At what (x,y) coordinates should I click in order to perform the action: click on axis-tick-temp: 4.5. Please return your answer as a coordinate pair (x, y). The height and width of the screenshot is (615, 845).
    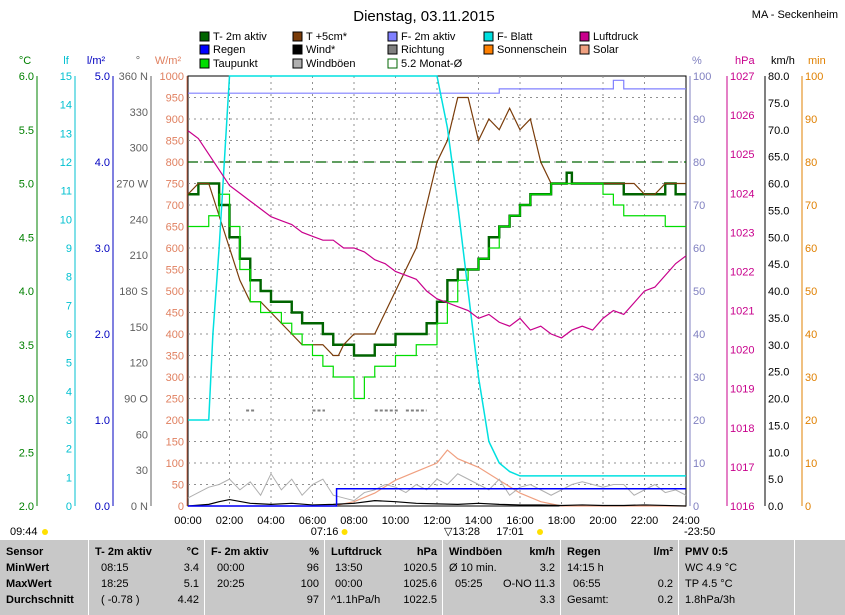
    Looking at the image, I should click on (26, 238).